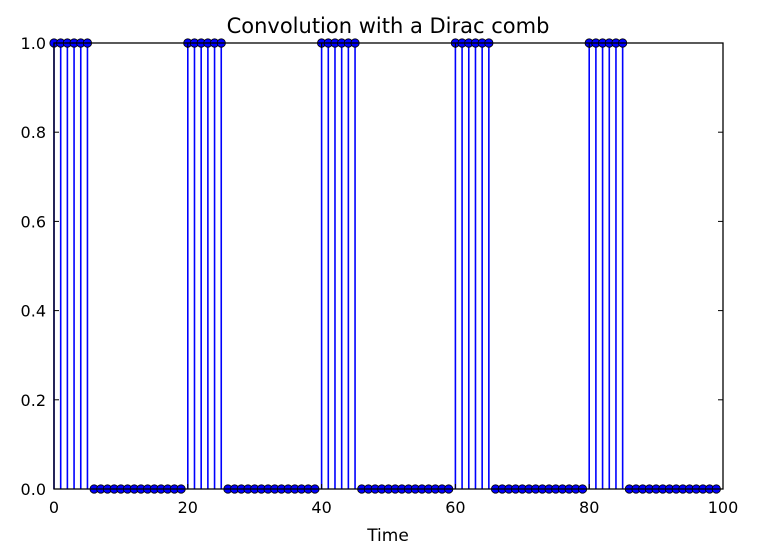  I want to click on y-tick-label: 0.6, so click(33, 221).